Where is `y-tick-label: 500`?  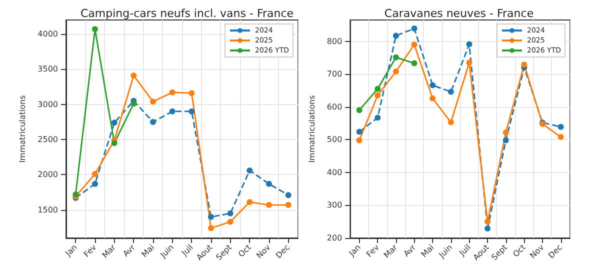
y-tick-label: 500 is located at coordinates (334, 139).